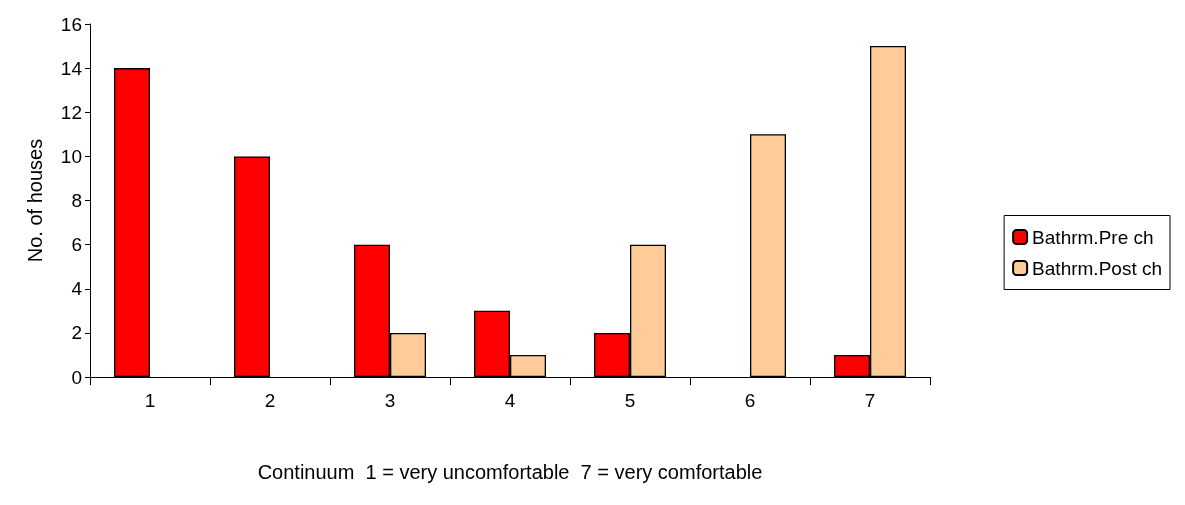 This screenshot has height=505, width=1185. Describe the element at coordinates (510, 472) in the screenshot. I see `x-axis-title: Continuum 1 = very uncomfortable 7 = very comfortable` at that location.